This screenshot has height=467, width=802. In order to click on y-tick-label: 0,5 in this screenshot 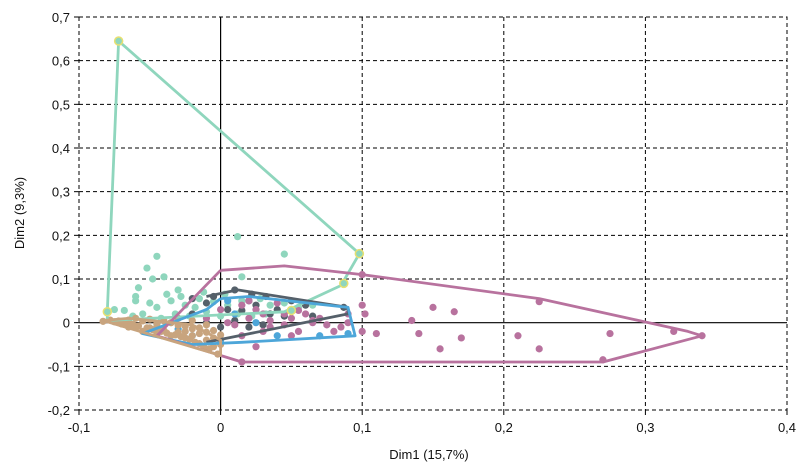, I will do `click(61, 104)`.